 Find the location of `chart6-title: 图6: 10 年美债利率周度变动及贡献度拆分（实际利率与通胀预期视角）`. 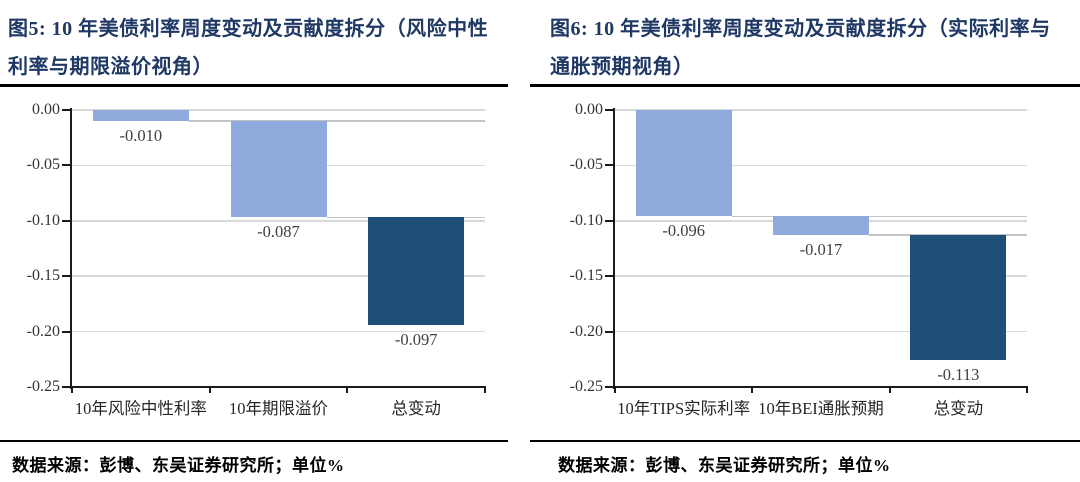

chart6-title: 图6: 10 年美债利率周度变动及贡献度拆分（实际利率与通胀预期视角） is located at coordinates (800, 48).